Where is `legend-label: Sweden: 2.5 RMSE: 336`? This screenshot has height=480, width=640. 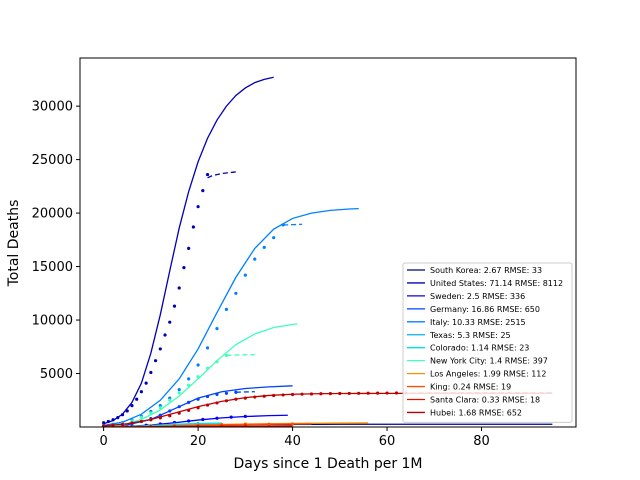
legend-label: Sweden: 2.5 RMSE: 336 is located at coordinates (477, 296).